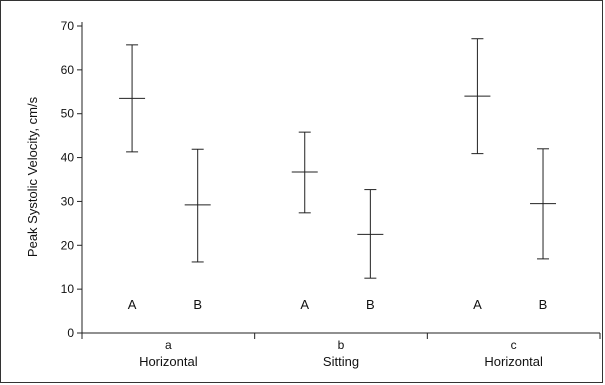 This screenshot has height=385, width=605. What do you see at coordinates (341, 345) in the screenshot?
I see `x-group-letter: b` at bounding box center [341, 345].